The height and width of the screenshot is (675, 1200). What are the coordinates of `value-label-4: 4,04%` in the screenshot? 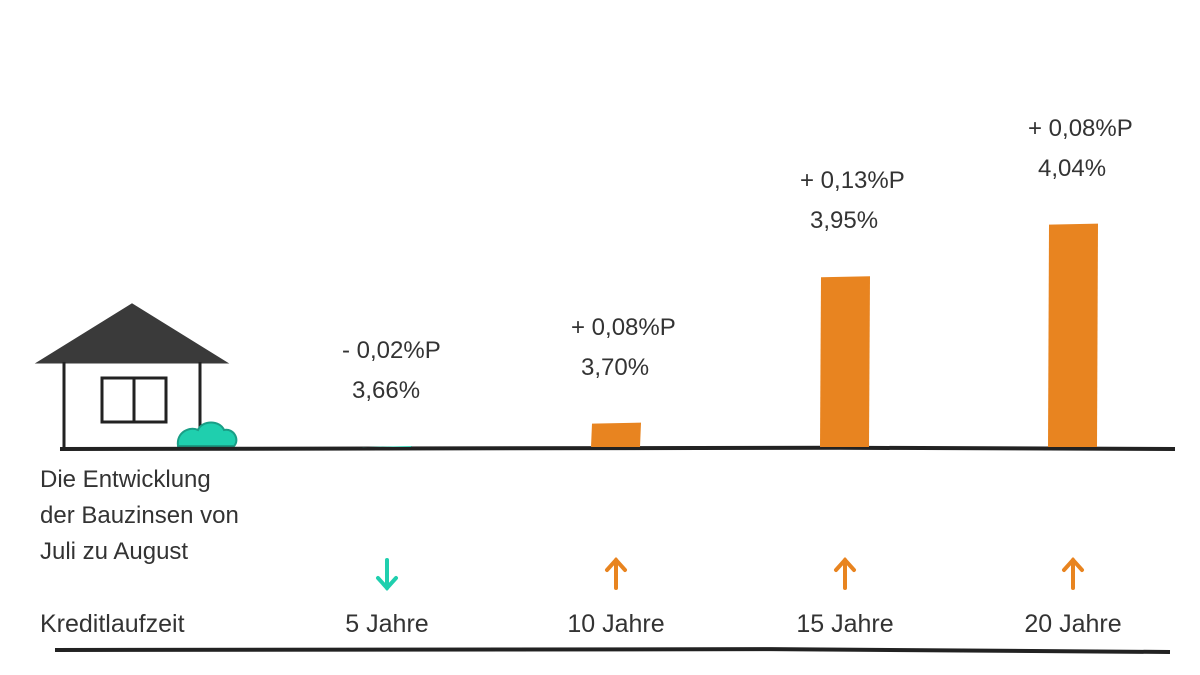 It's located at (1072, 168).